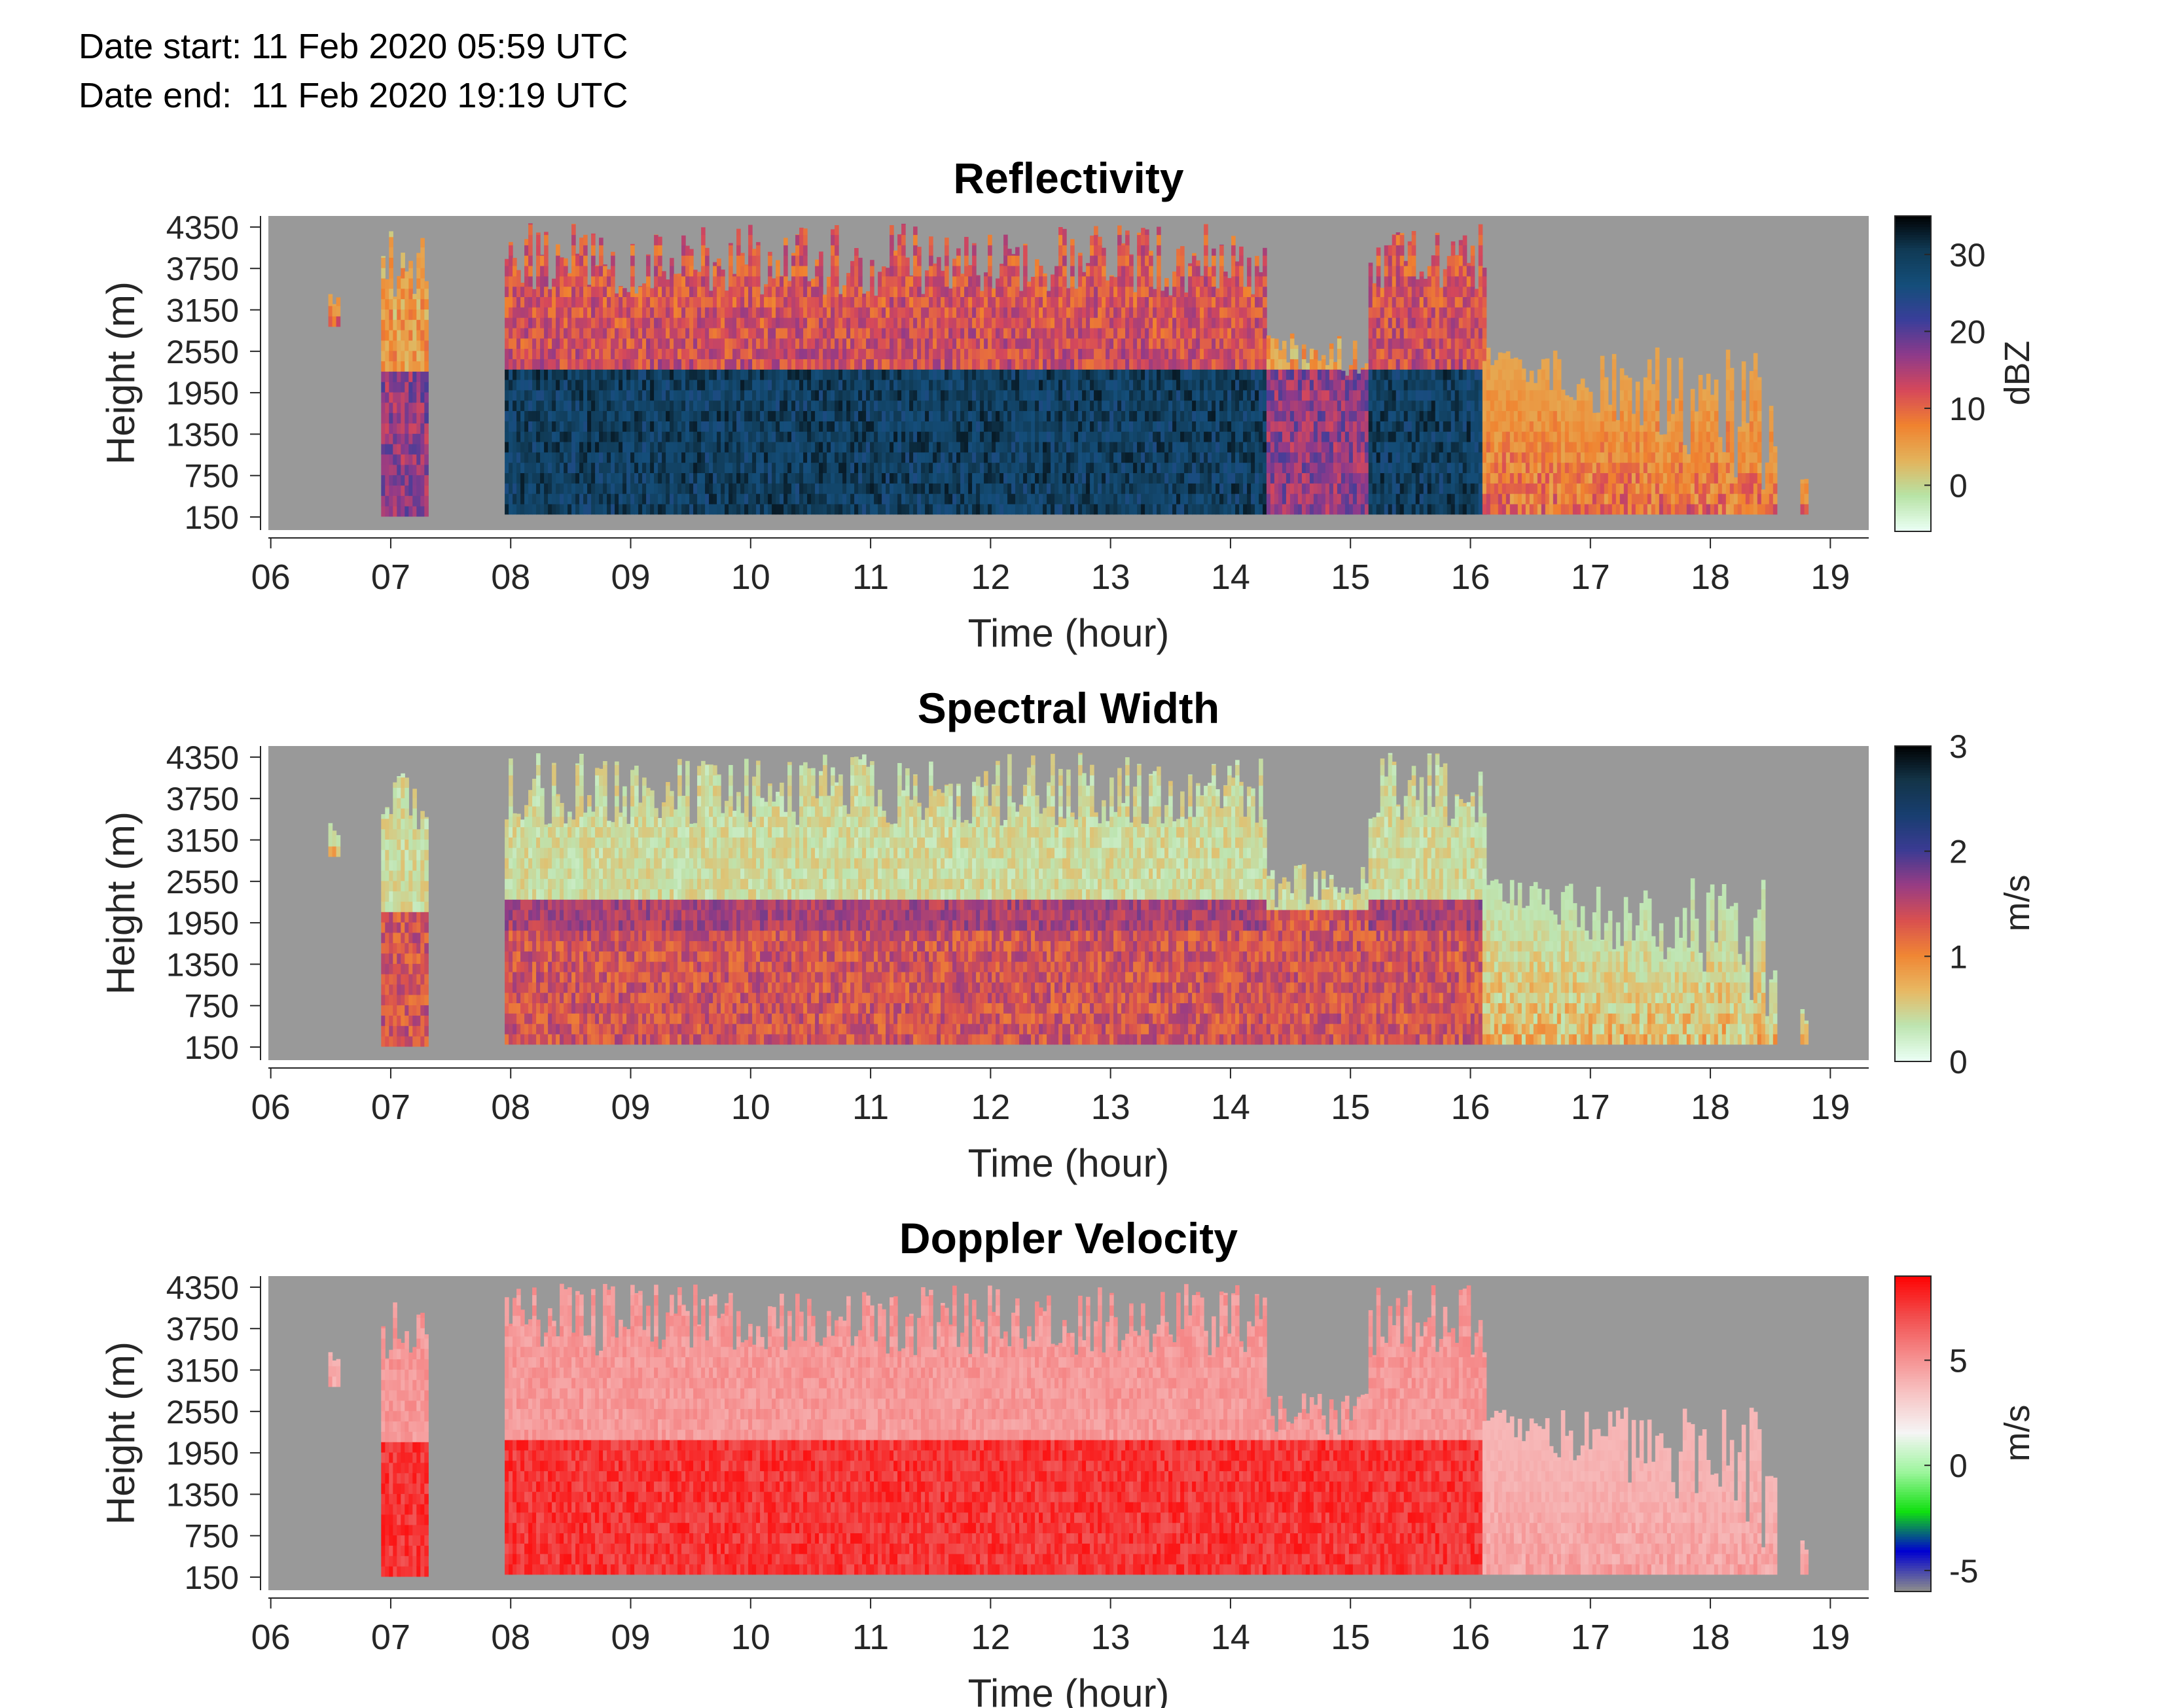 Image resolution: width=2160 pixels, height=1708 pixels. Describe the element at coordinates (1965, 1433) in the screenshot. I see `colorbar: -5 0 5 m/s` at that location.